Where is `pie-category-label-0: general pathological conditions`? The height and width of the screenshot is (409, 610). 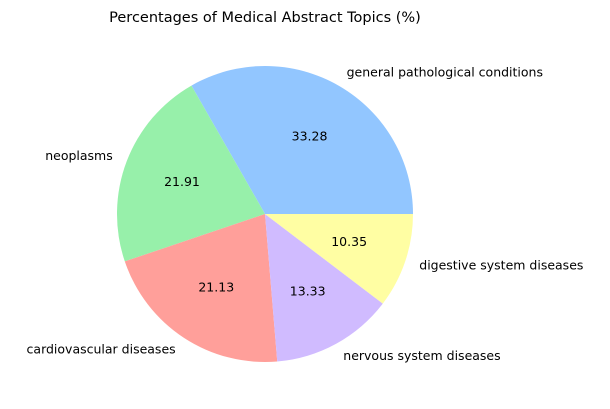 pie-category-label-0: general pathological conditions is located at coordinates (445, 72).